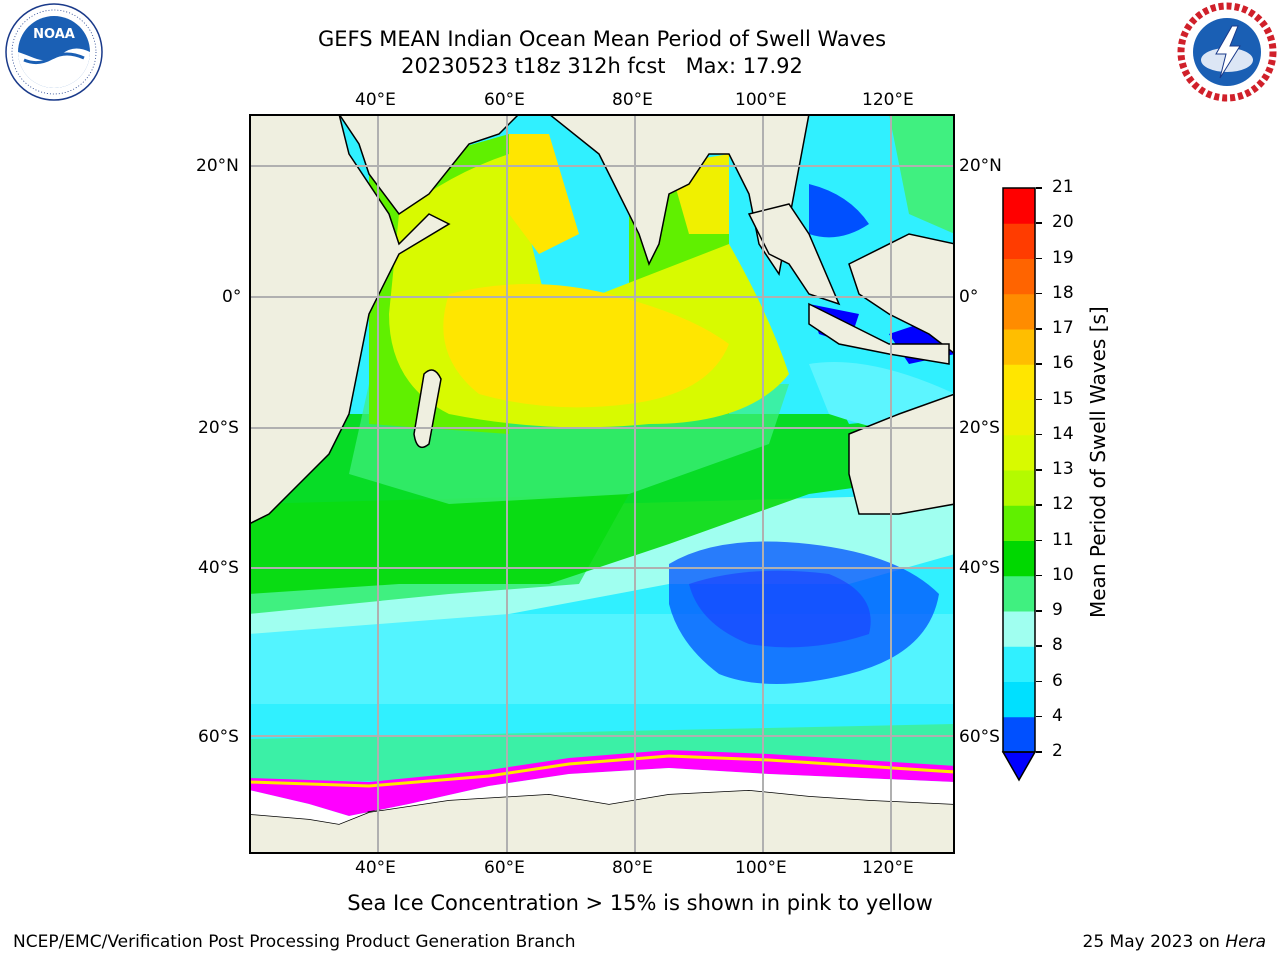 Image resolution: width=1280 pixels, height=960 pixels. I want to click on lat-label-right-40s: 40°S, so click(979, 568).